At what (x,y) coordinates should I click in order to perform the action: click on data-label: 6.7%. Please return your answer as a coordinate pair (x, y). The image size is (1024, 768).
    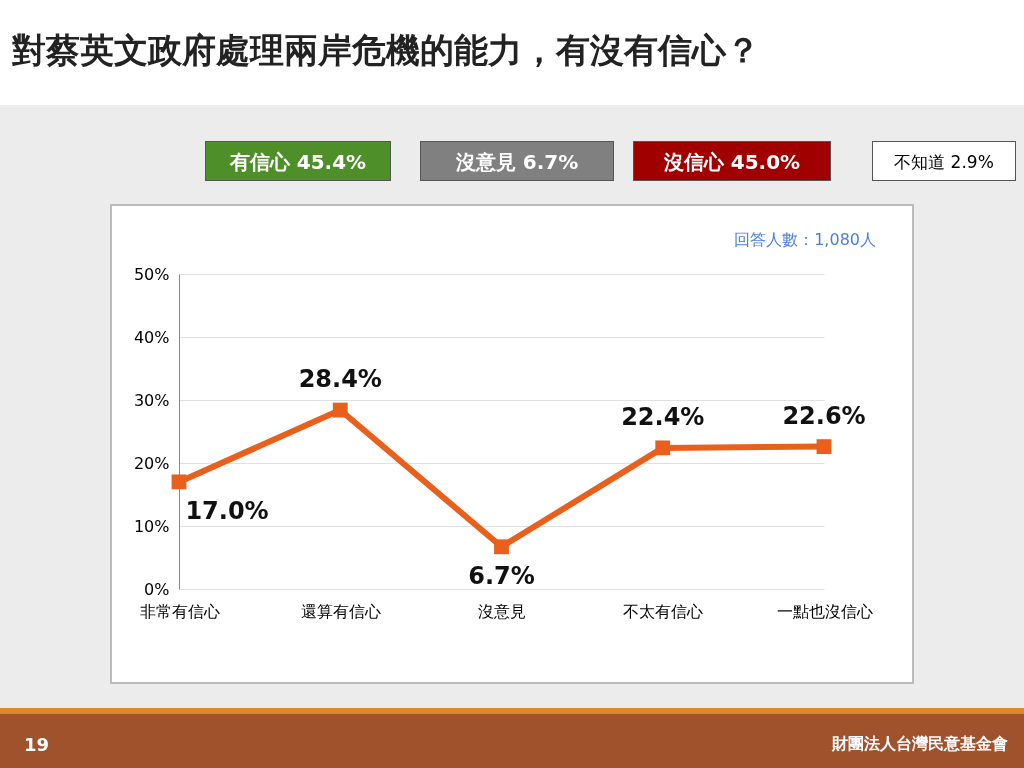
    Looking at the image, I should click on (501, 575).